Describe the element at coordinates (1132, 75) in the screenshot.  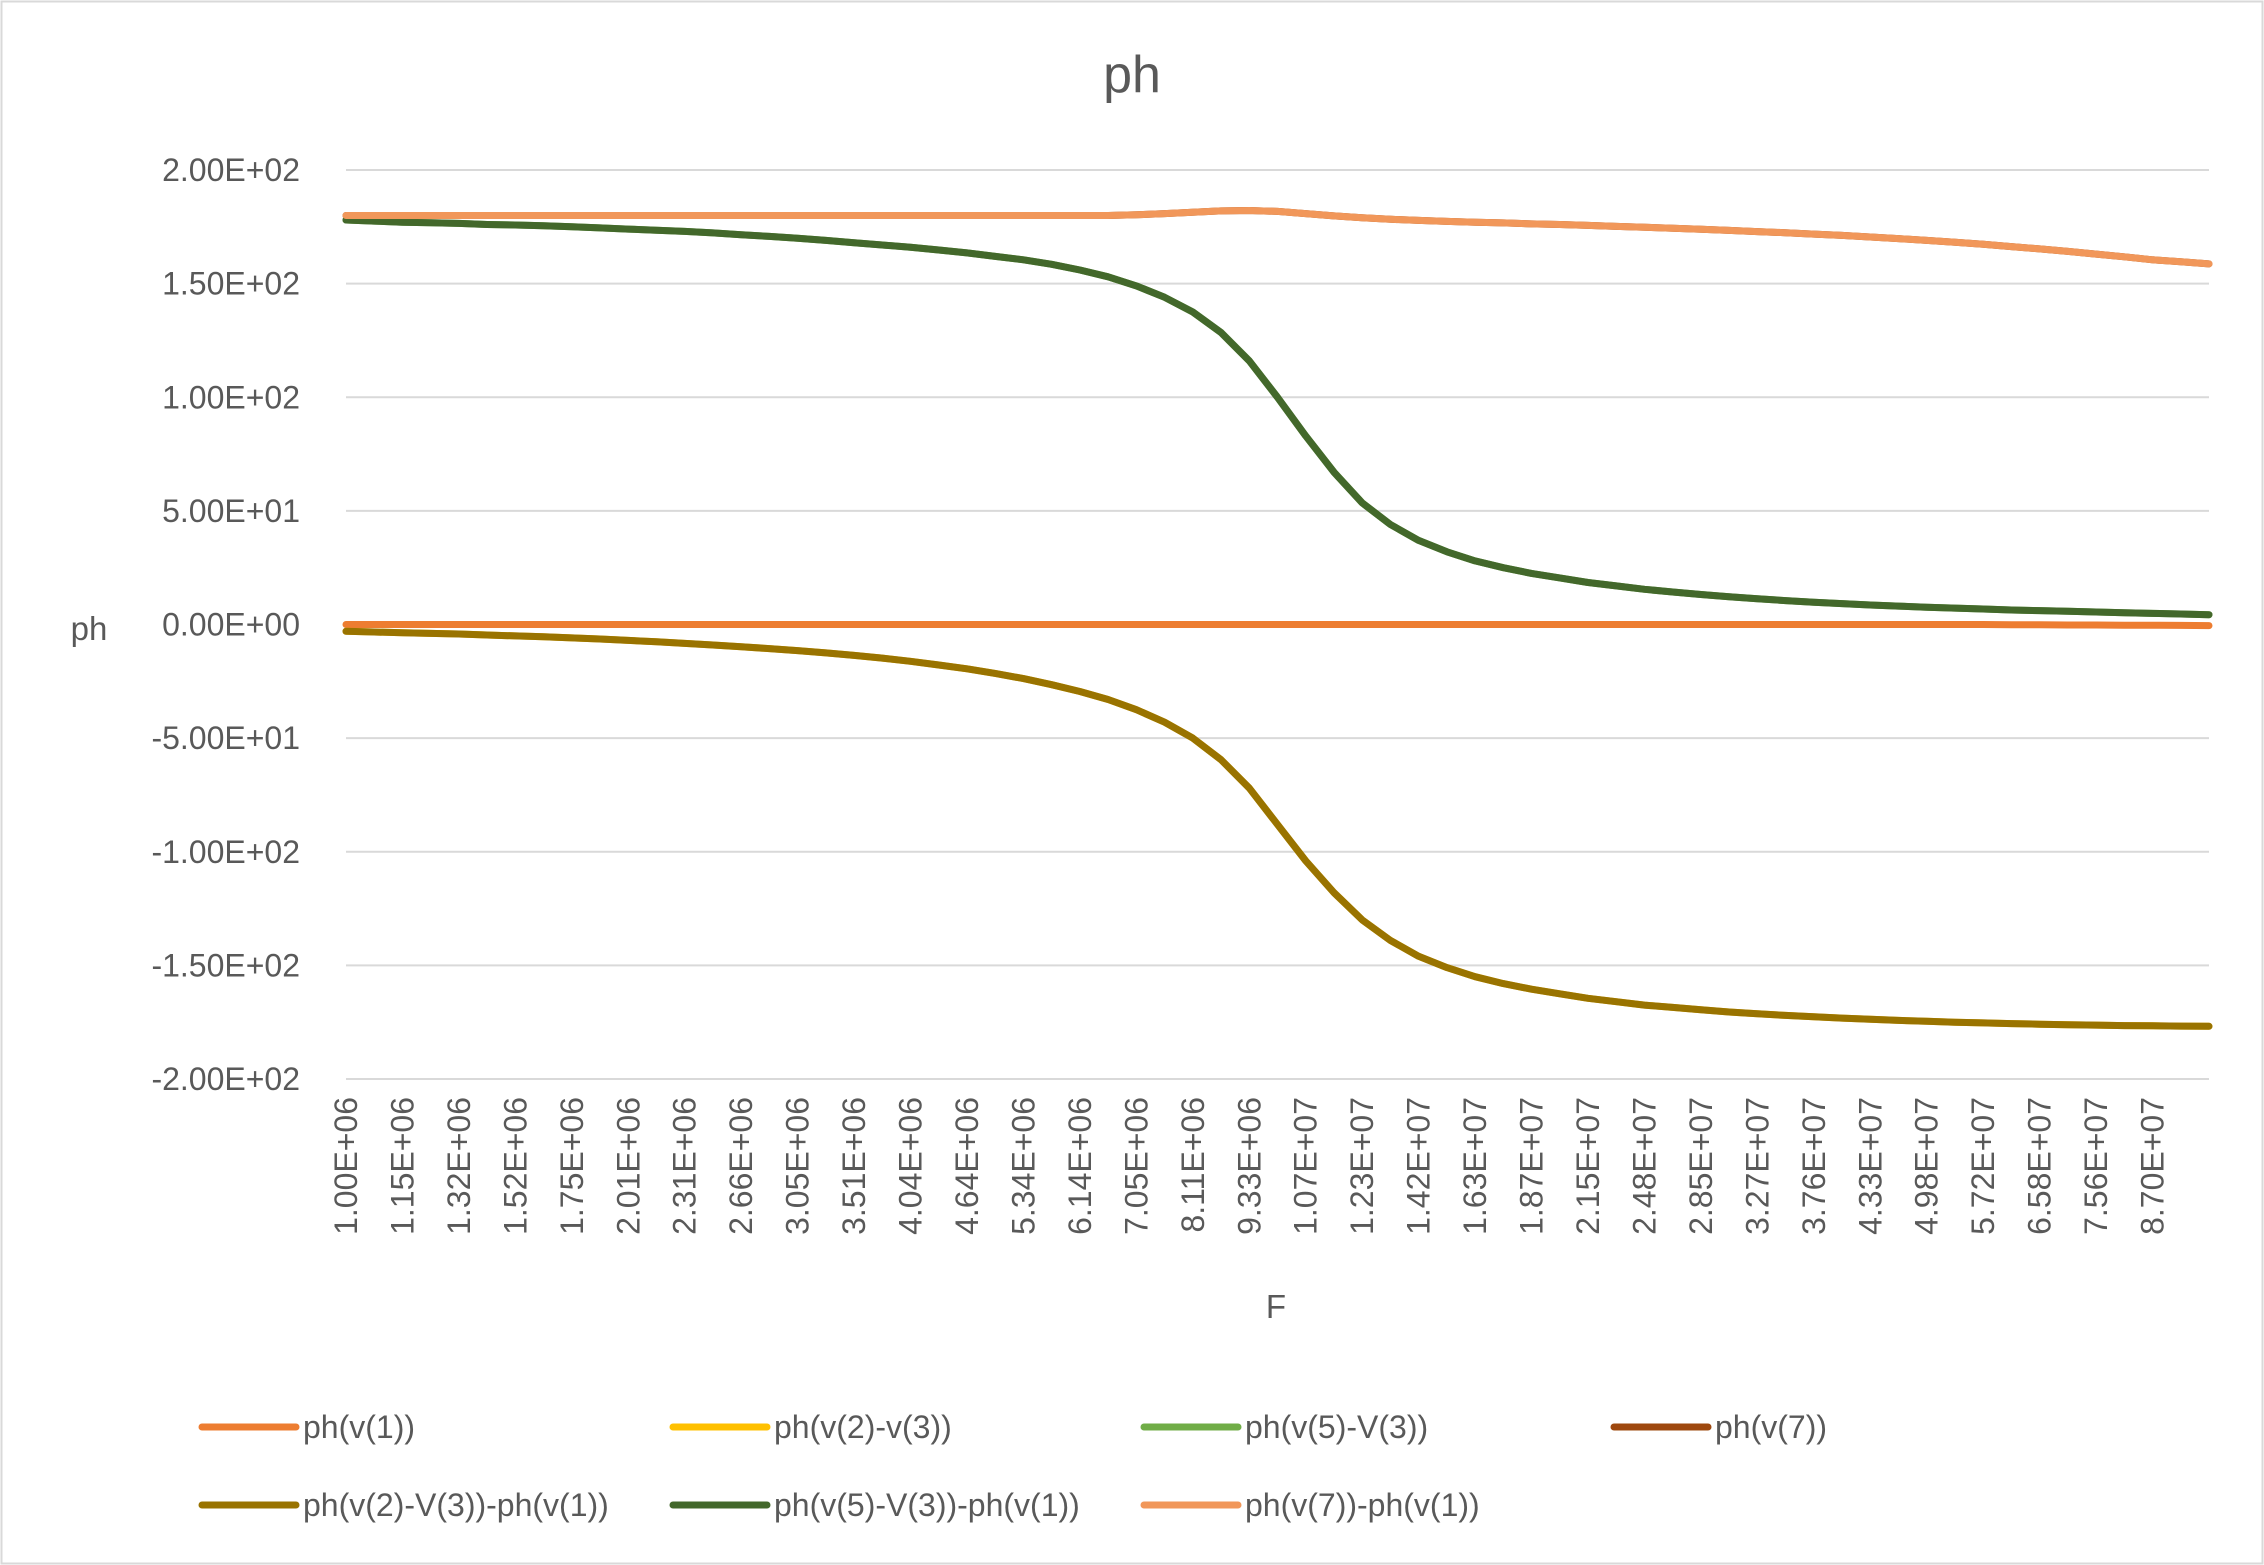
I see `chart-title: ph` at that location.